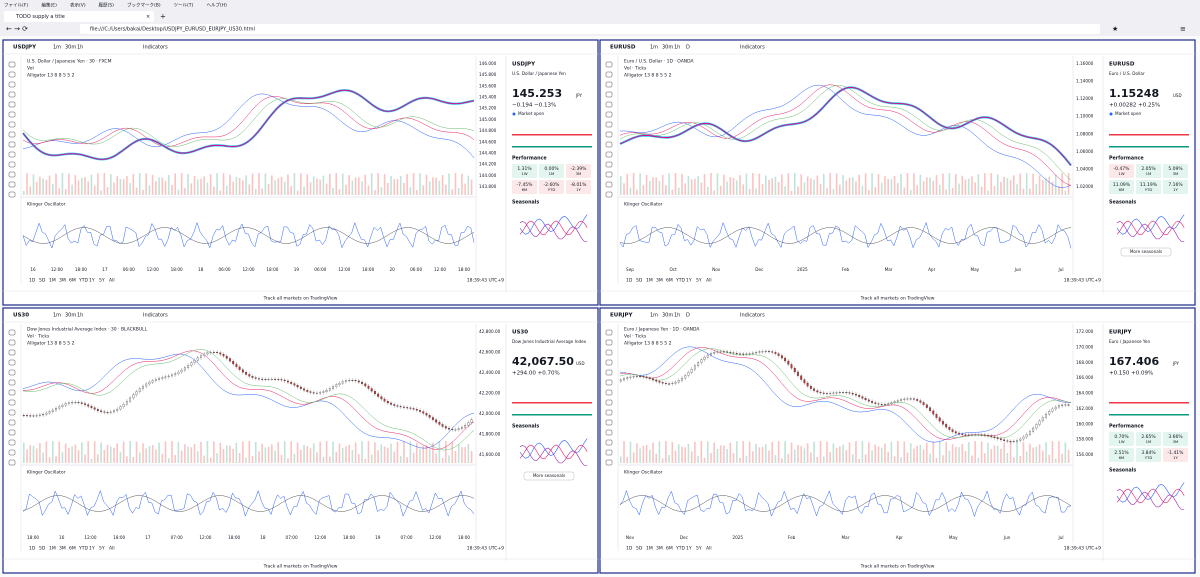 This screenshot has height=577, width=1200. What do you see at coordinates (107, 6) in the screenshot?
I see `menu-item: 履歴(S)` at bounding box center [107, 6].